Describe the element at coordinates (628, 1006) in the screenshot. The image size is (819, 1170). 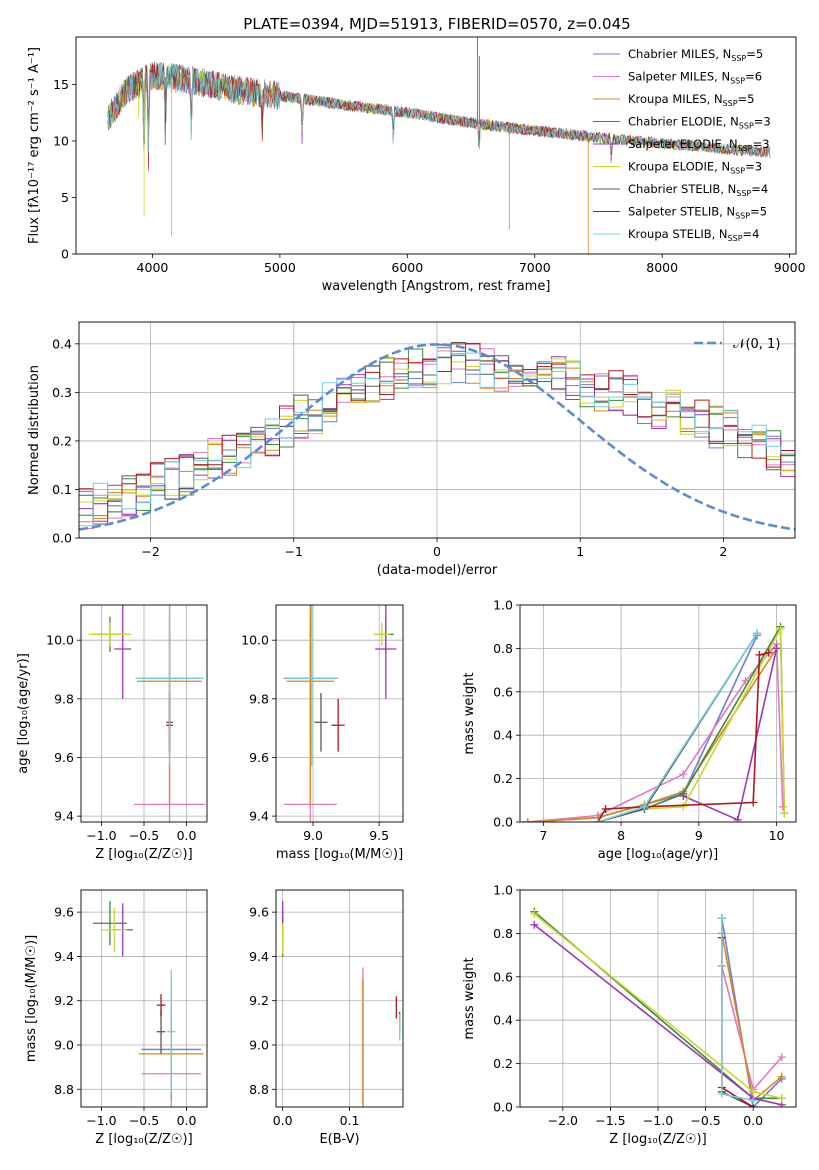
I see `ticks: −2.0 −1.5 −1.0 −0.5 0.0 0.0 0.2 0.4 0.6 0.8 1.0` at that location.